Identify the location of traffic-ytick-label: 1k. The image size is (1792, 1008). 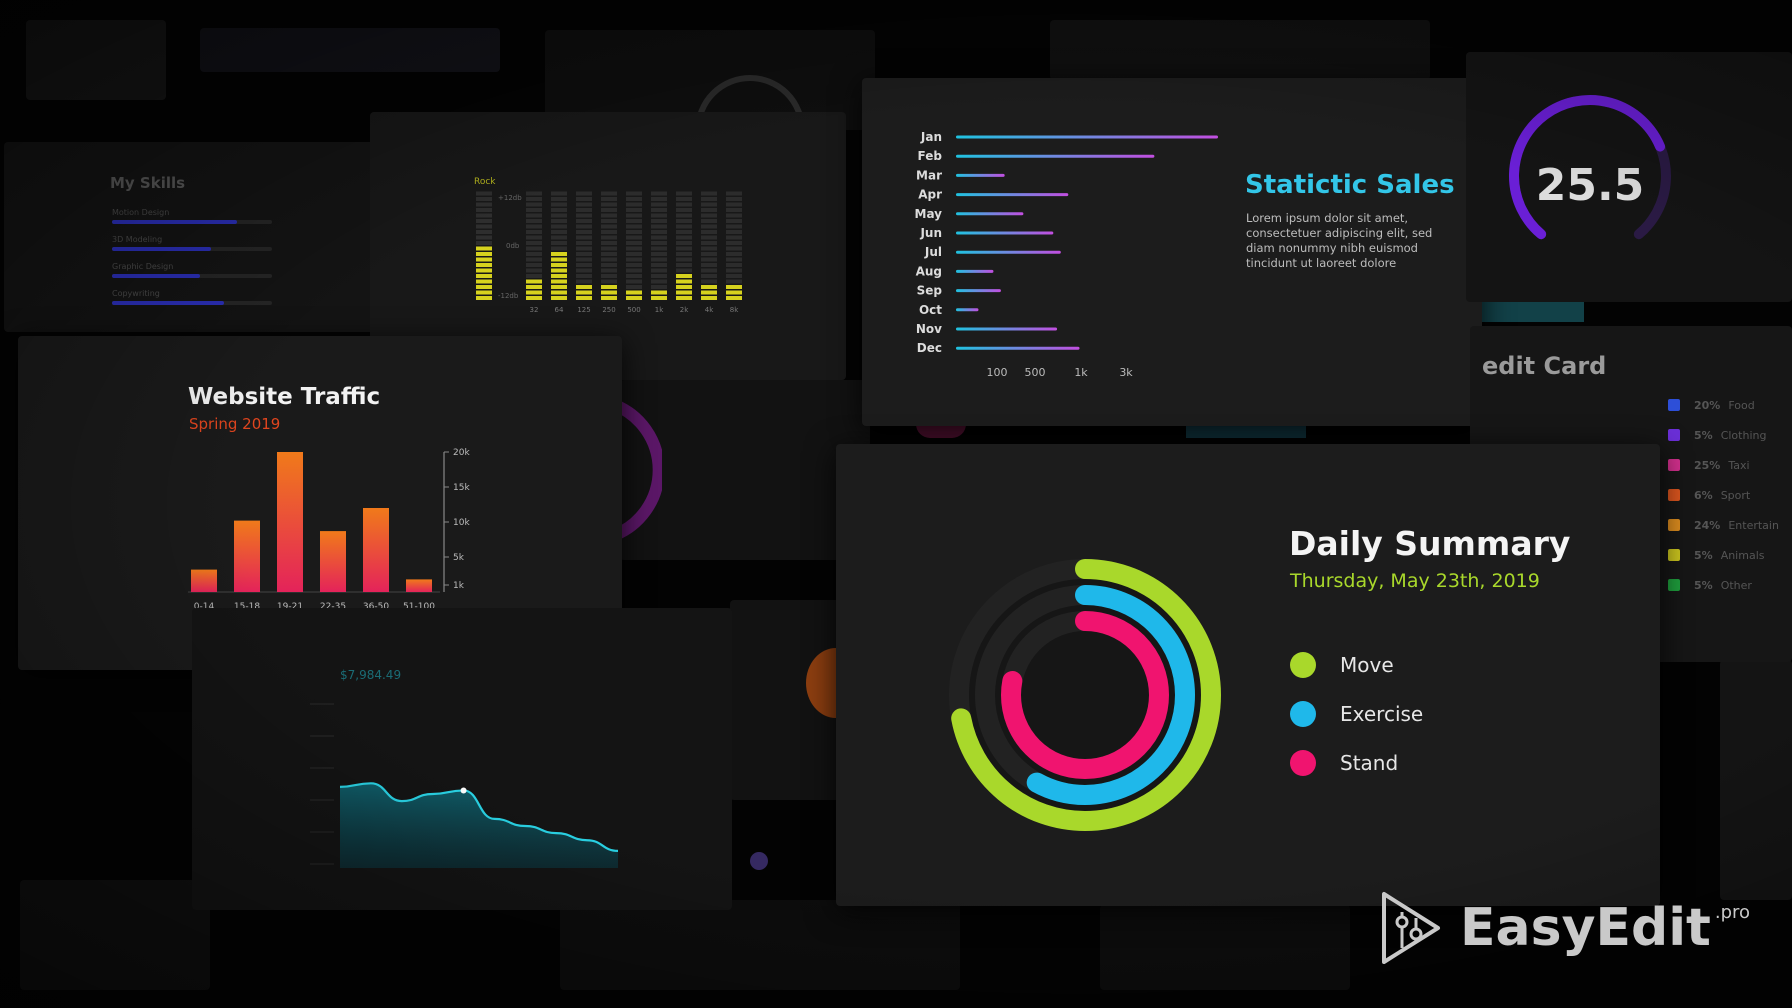
(459, 586).